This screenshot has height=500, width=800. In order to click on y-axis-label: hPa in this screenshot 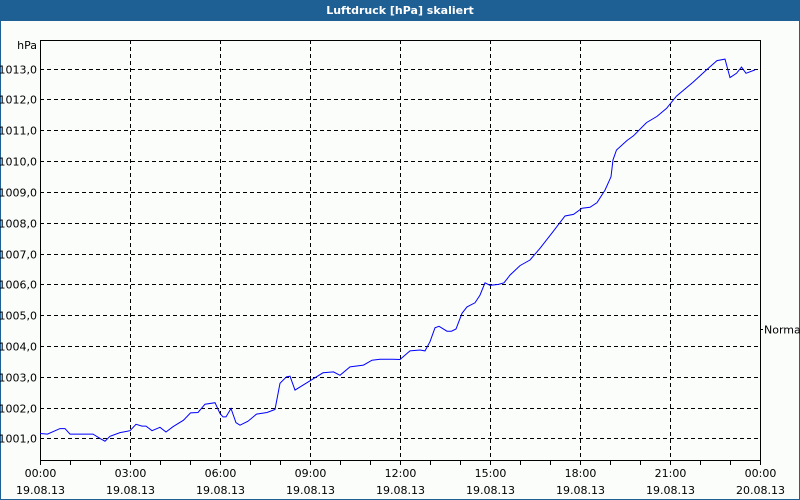, I will do `click(27, 45)`.